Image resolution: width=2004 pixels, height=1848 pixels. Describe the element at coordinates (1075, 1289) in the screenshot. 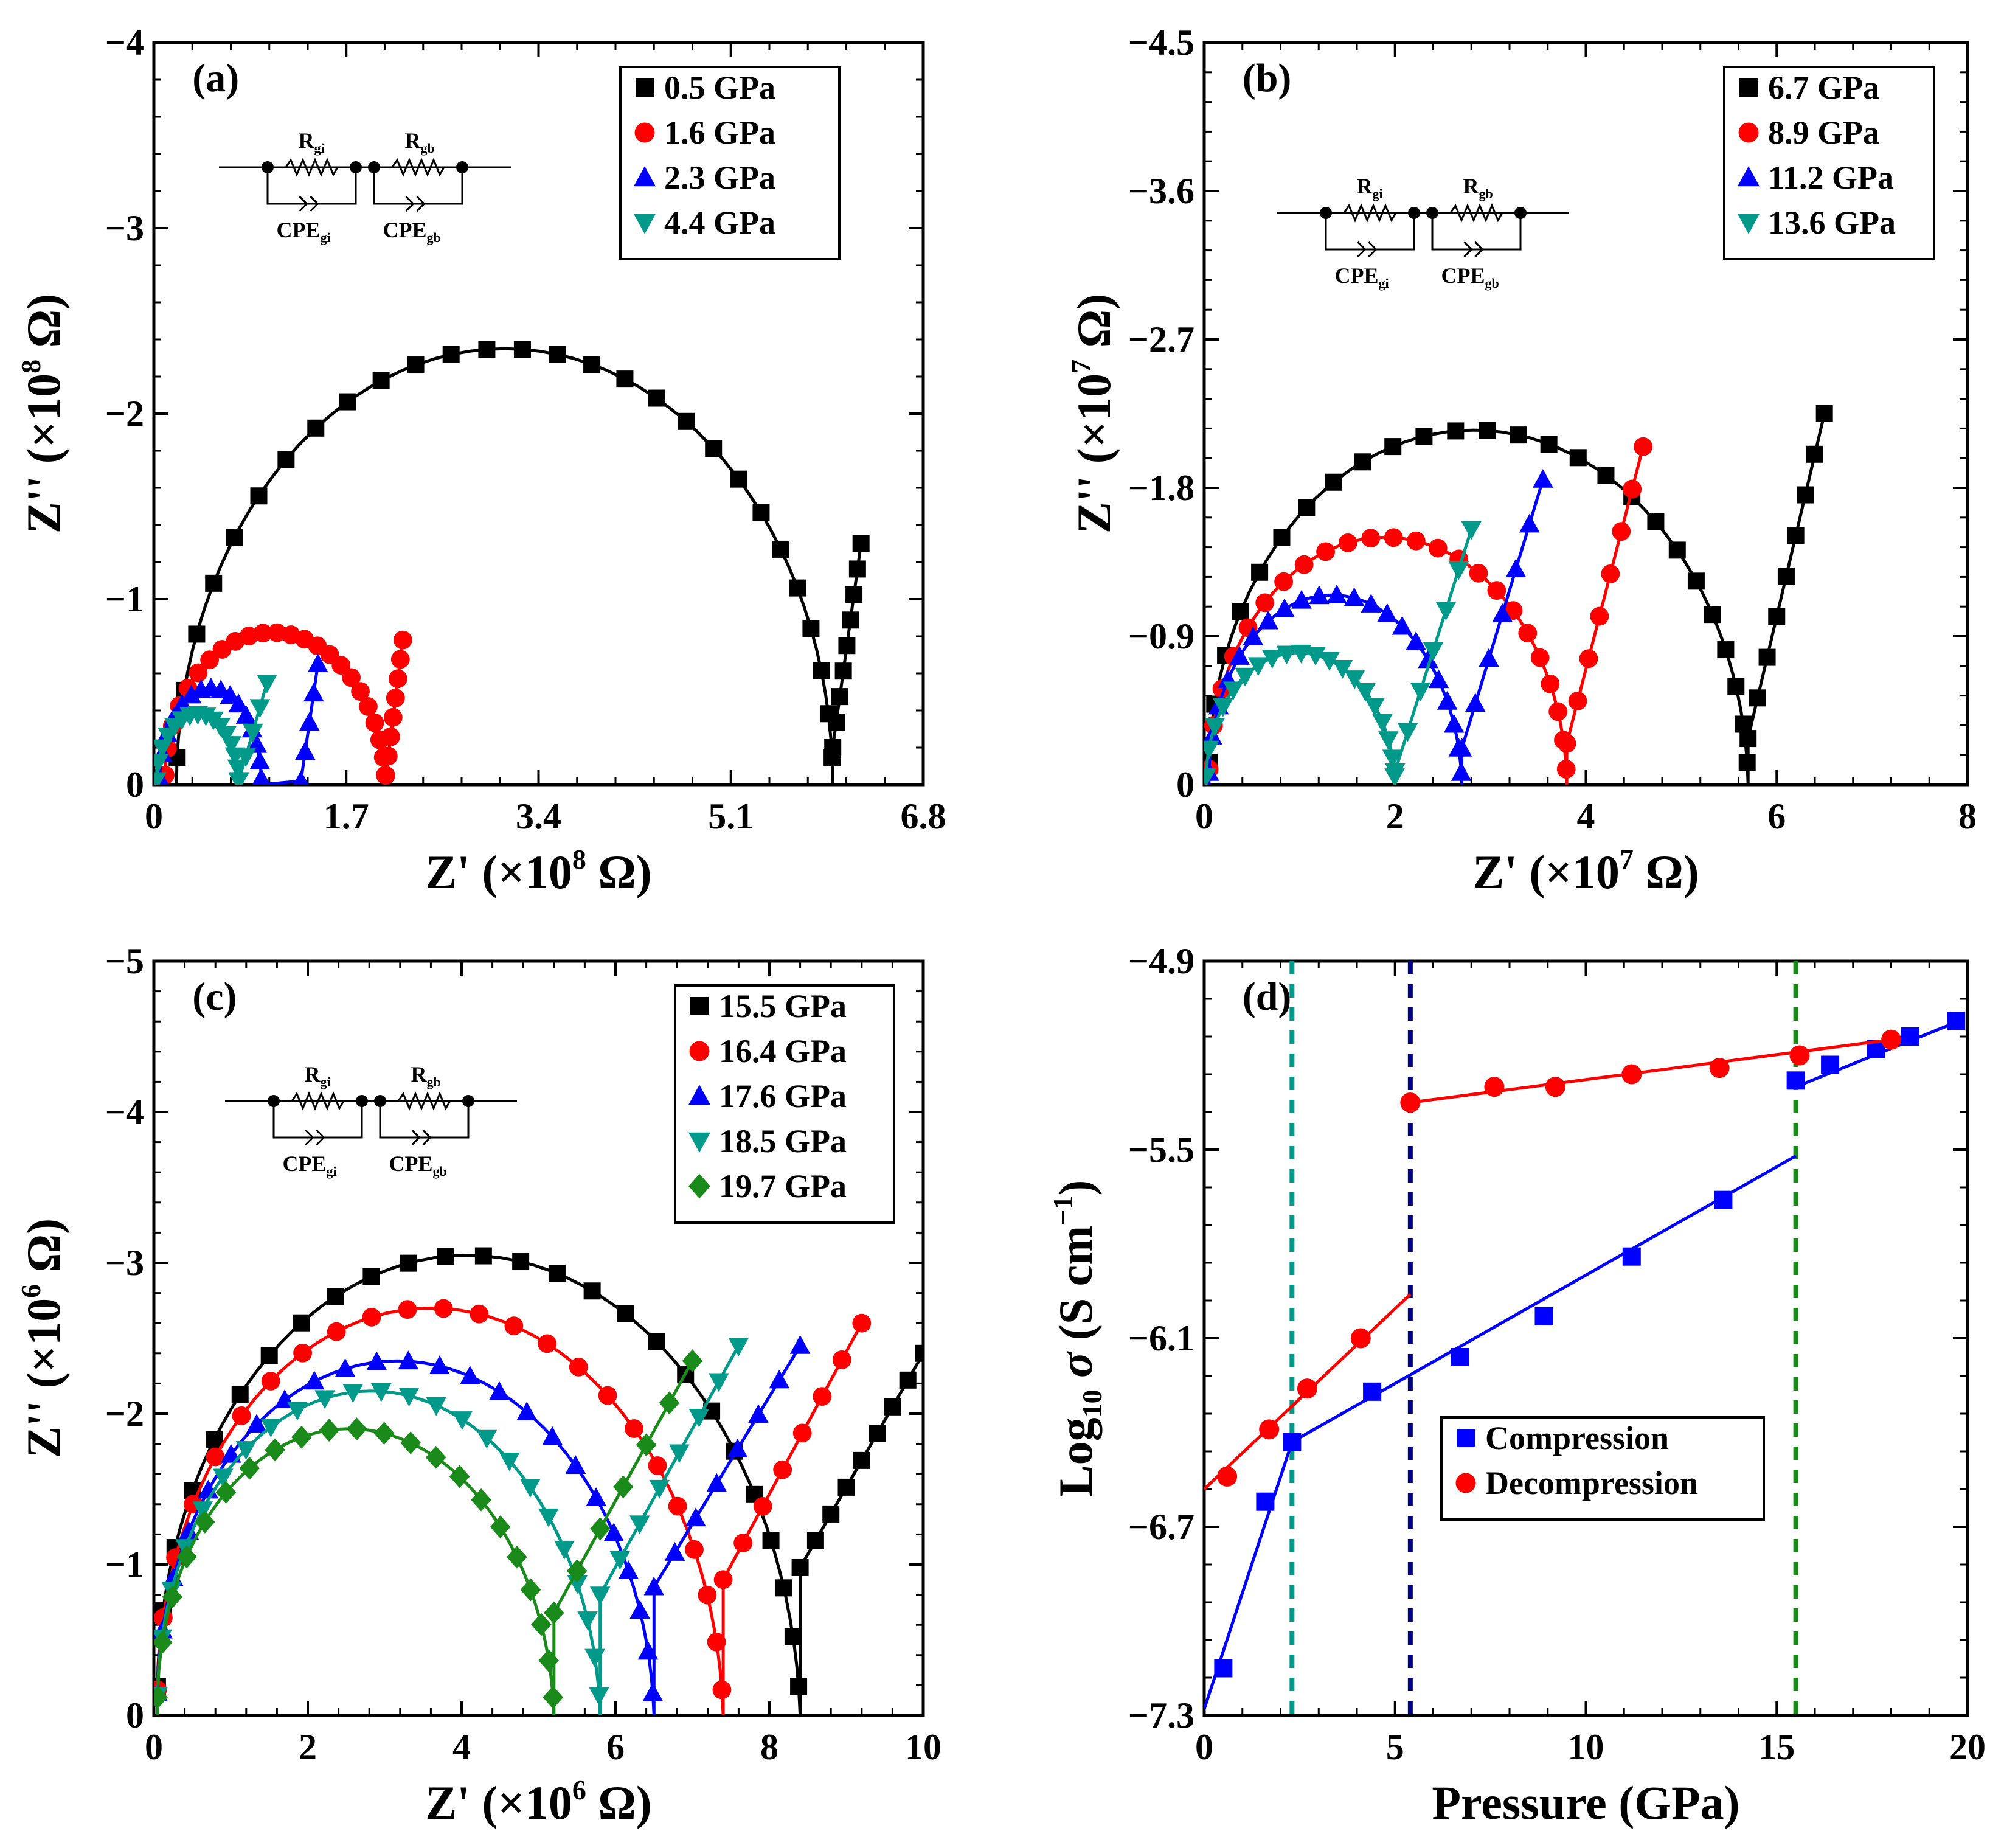

I see `y-label-part: (S cm` at that location.